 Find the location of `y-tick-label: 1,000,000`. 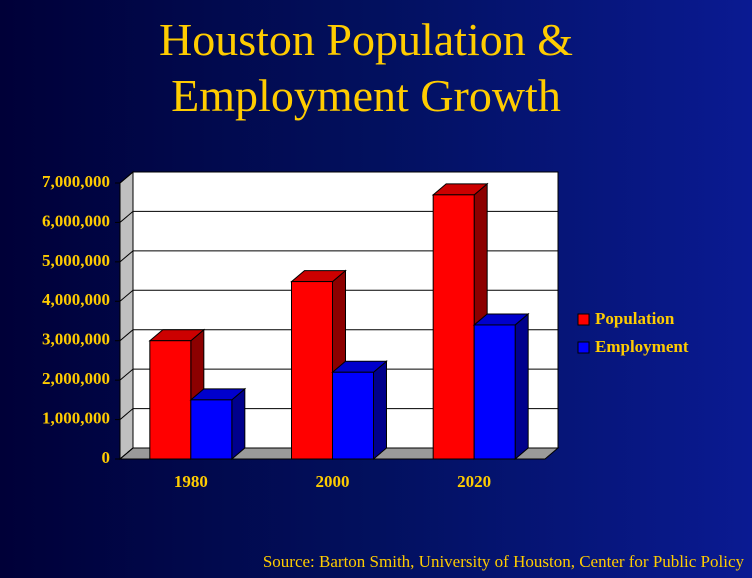

y-tick-label: 1,000,000 is located at coordinates (76, 417).